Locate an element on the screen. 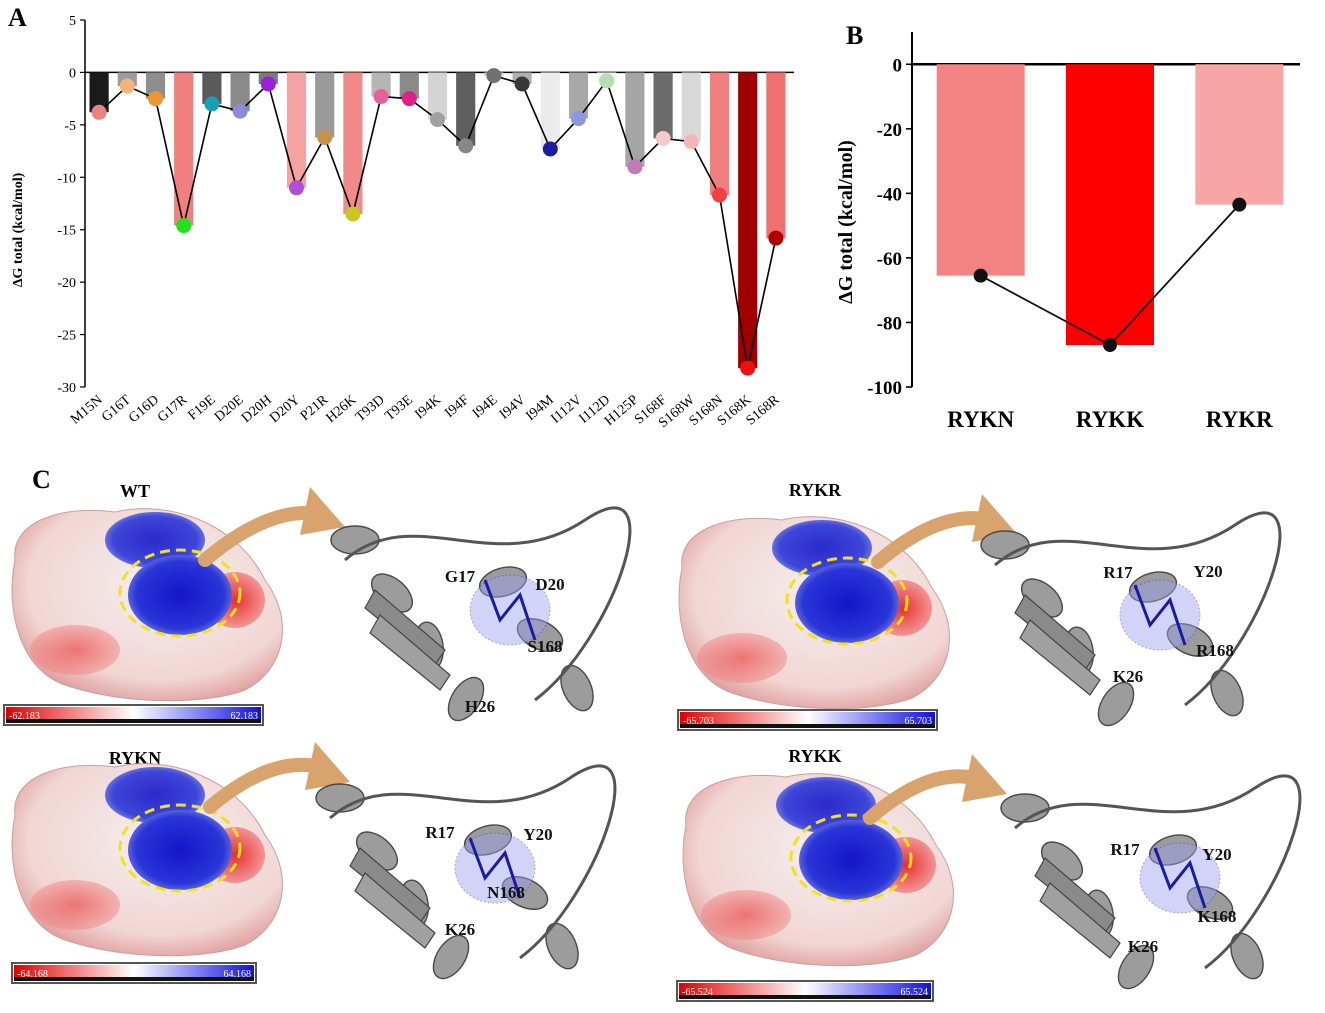  binding-site-highlight is located at coordinates (180, 848).